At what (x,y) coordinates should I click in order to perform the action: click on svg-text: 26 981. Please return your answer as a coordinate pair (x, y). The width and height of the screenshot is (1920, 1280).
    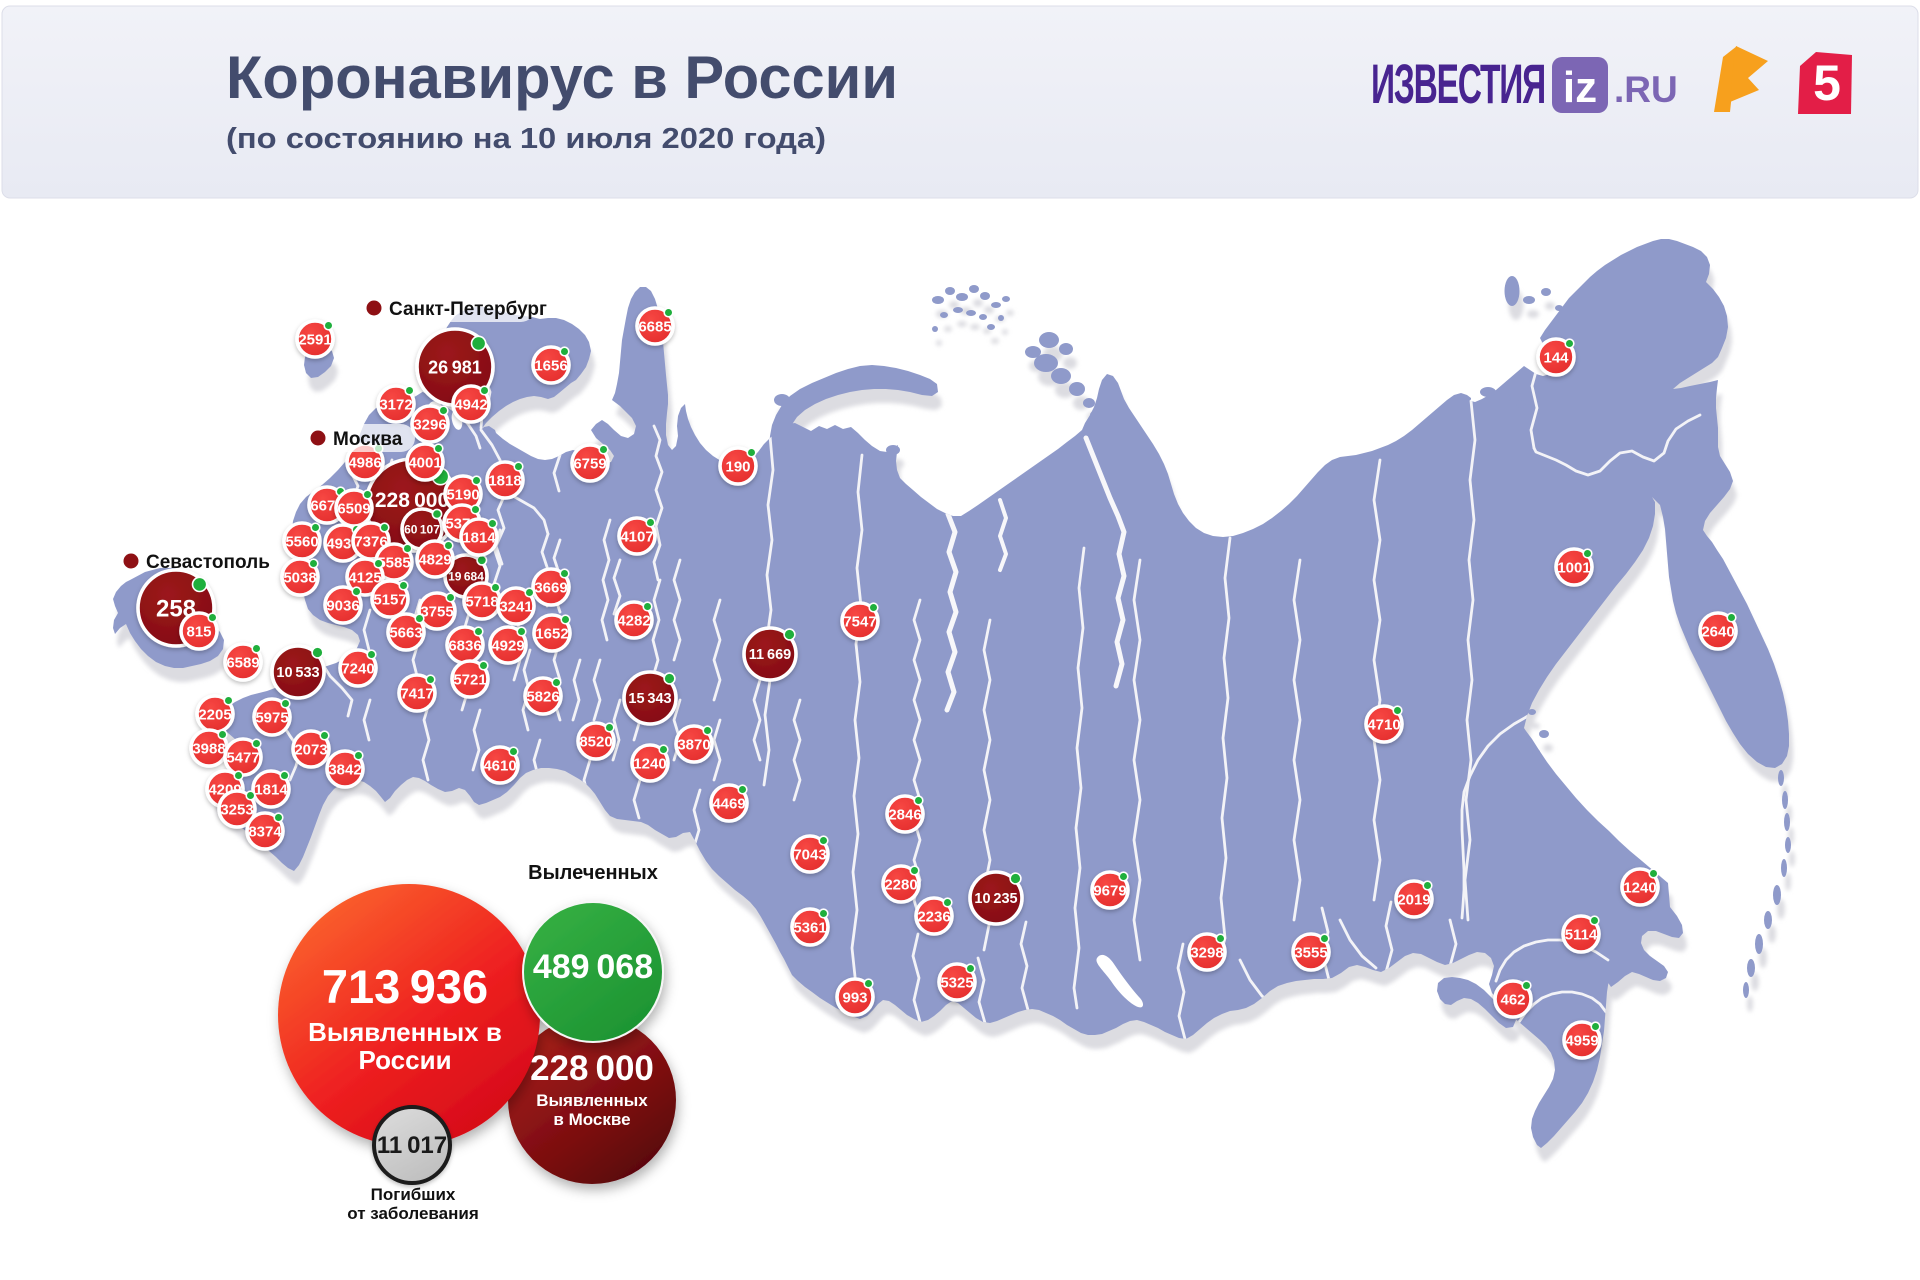
    Looking at the image, I should click on (455, 367).